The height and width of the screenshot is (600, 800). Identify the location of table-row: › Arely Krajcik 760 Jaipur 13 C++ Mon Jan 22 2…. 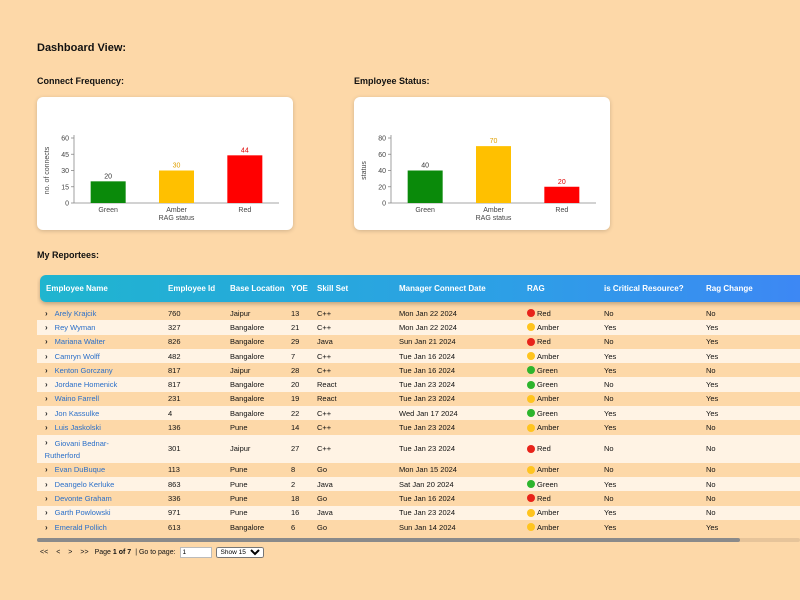
(418, 313).